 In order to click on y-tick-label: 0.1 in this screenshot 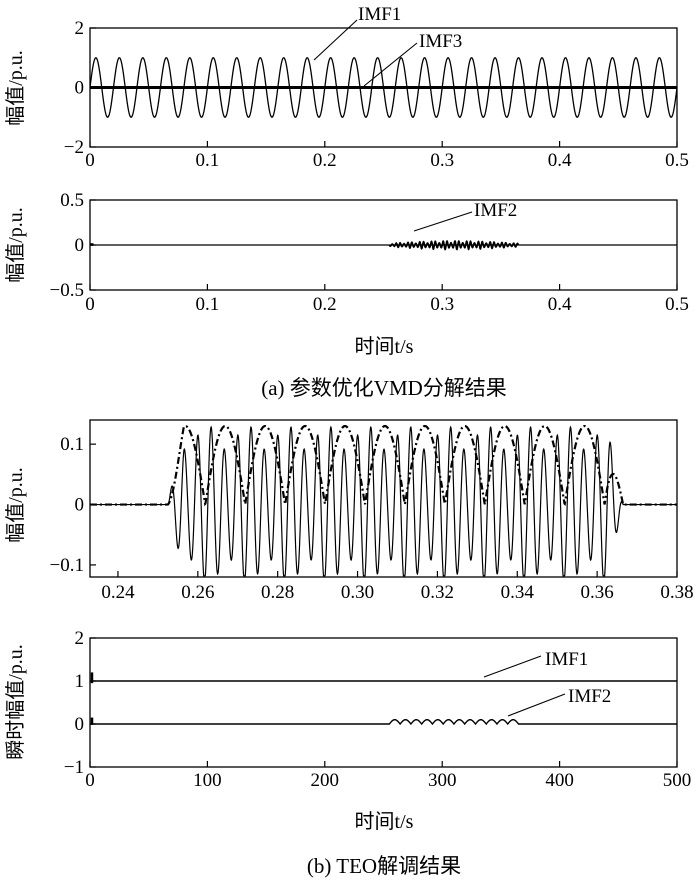, I will do `click(72, 444)`.